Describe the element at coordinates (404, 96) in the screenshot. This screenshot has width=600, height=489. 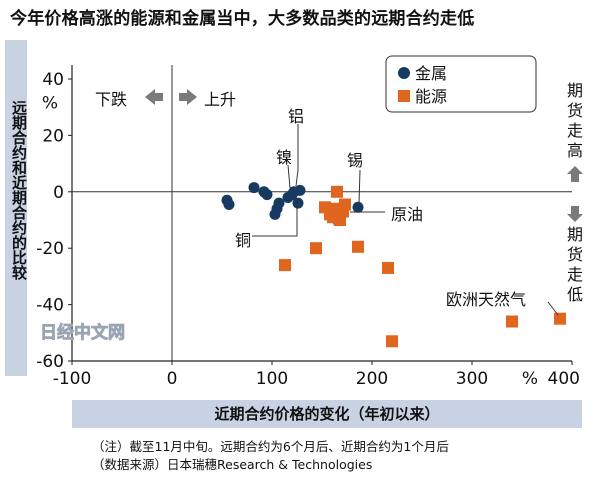
I see `legend-energy-marker` at that location.